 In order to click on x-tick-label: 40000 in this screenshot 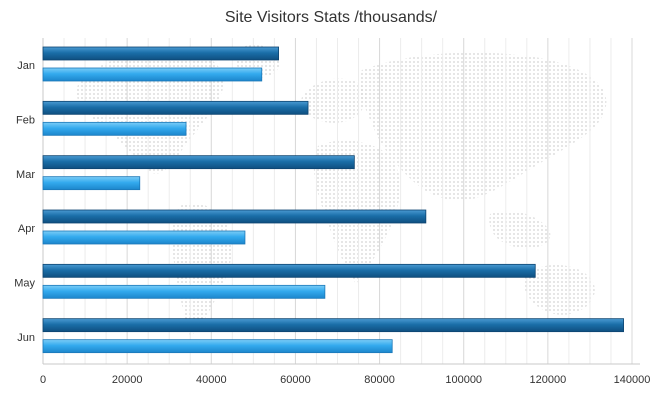, I will do `click(211, 380)`.